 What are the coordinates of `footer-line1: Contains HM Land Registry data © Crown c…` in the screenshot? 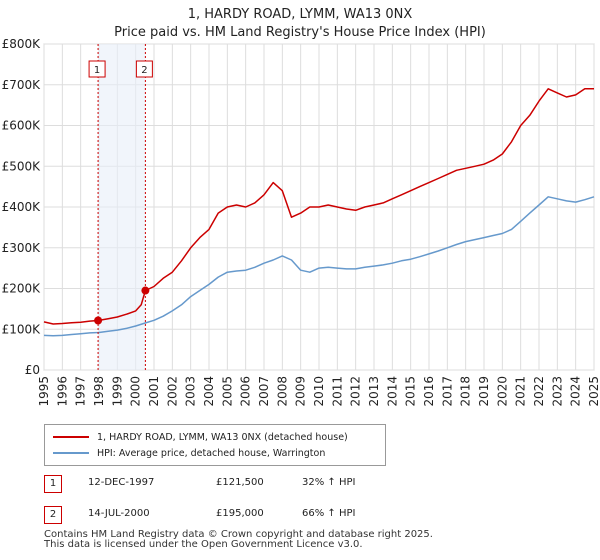 It's located at (238, 534).